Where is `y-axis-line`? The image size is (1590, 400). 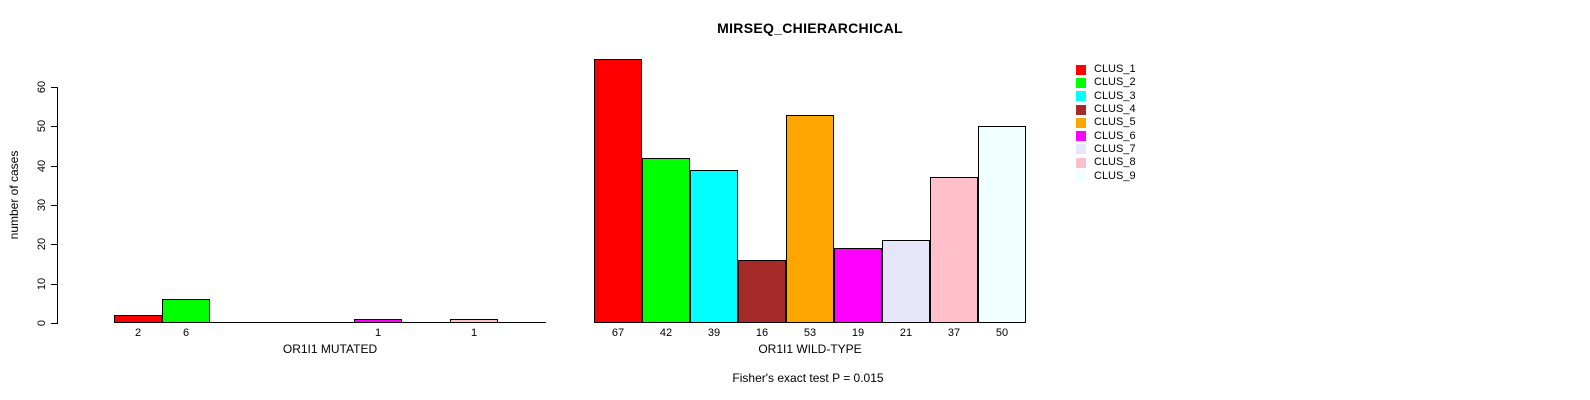
y-axis-line is located at coordinates (57, 205).